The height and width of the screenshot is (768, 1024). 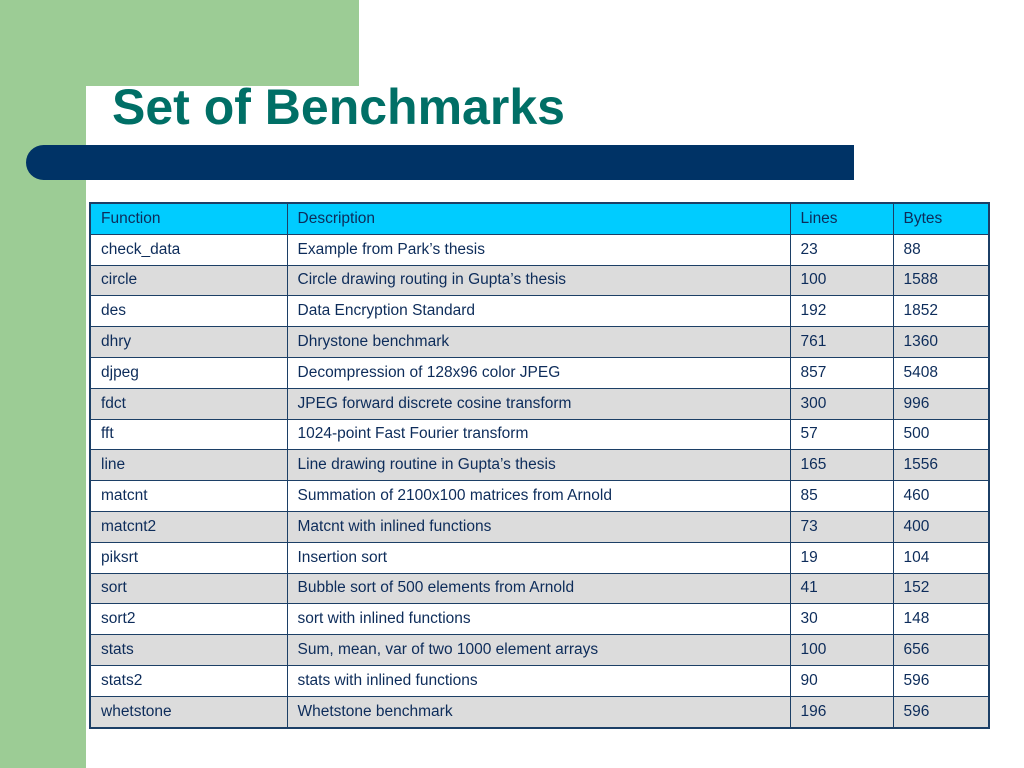 I want to click on lines-cell: 761, so click(x=841, y=342).